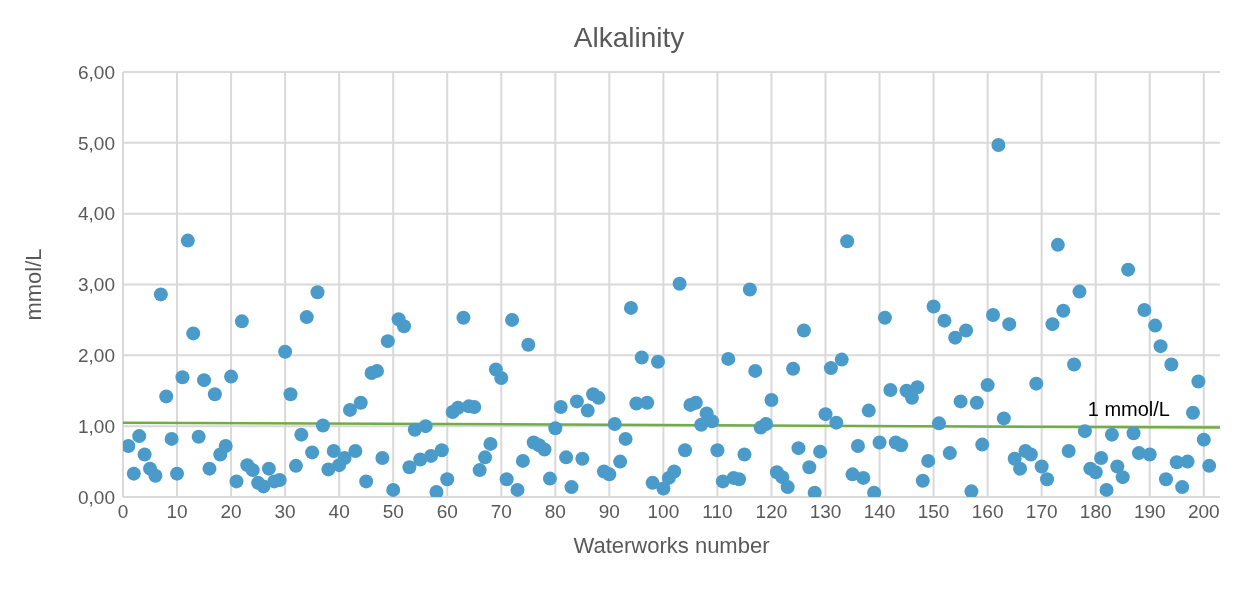 The height and width of the screenshot is (589, 1258). Describe the element at coordinates (447, 512) in the screenshot. I see `x-tick-label: 60` at that location.